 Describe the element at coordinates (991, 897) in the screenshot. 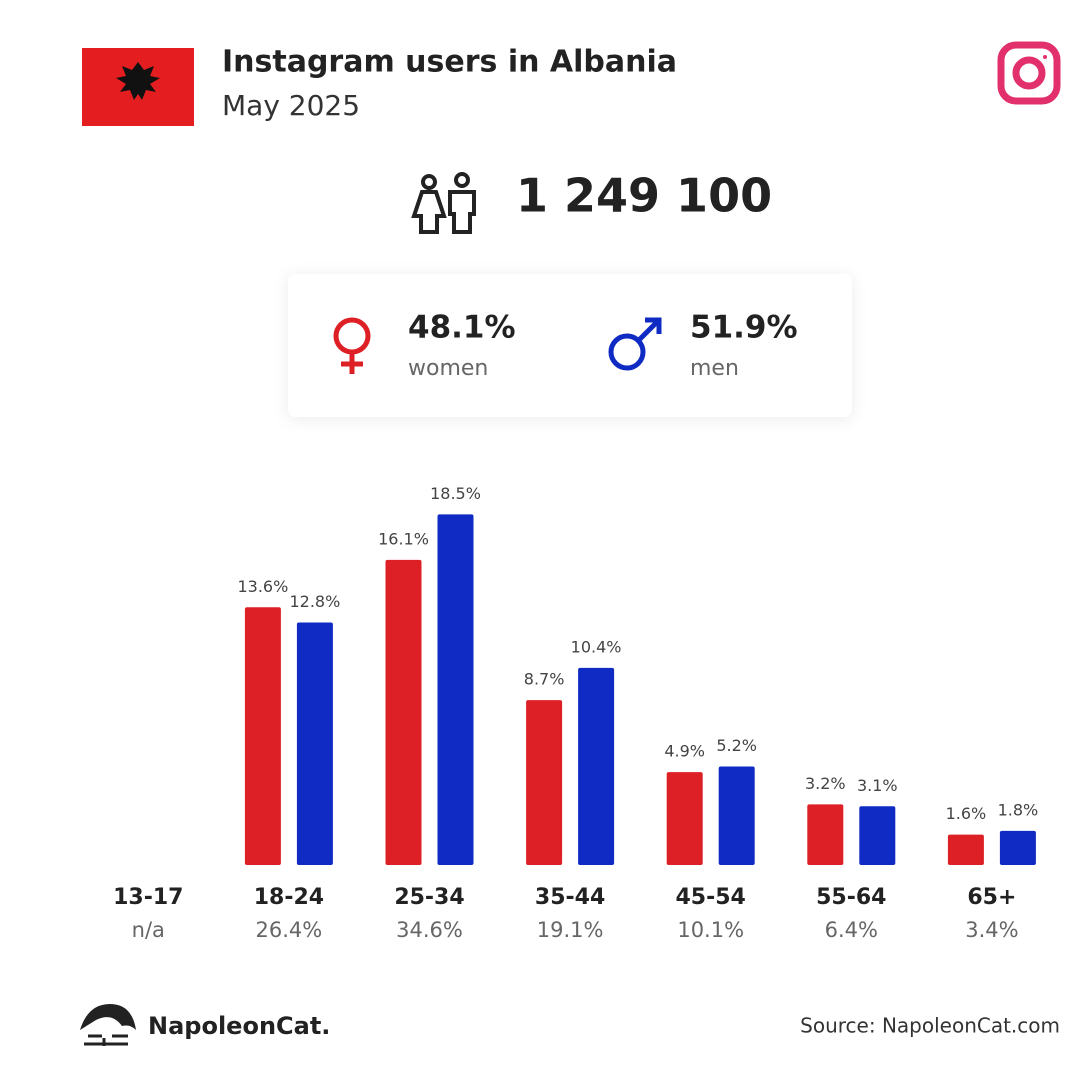

I see `category-label: 65+` at that location.